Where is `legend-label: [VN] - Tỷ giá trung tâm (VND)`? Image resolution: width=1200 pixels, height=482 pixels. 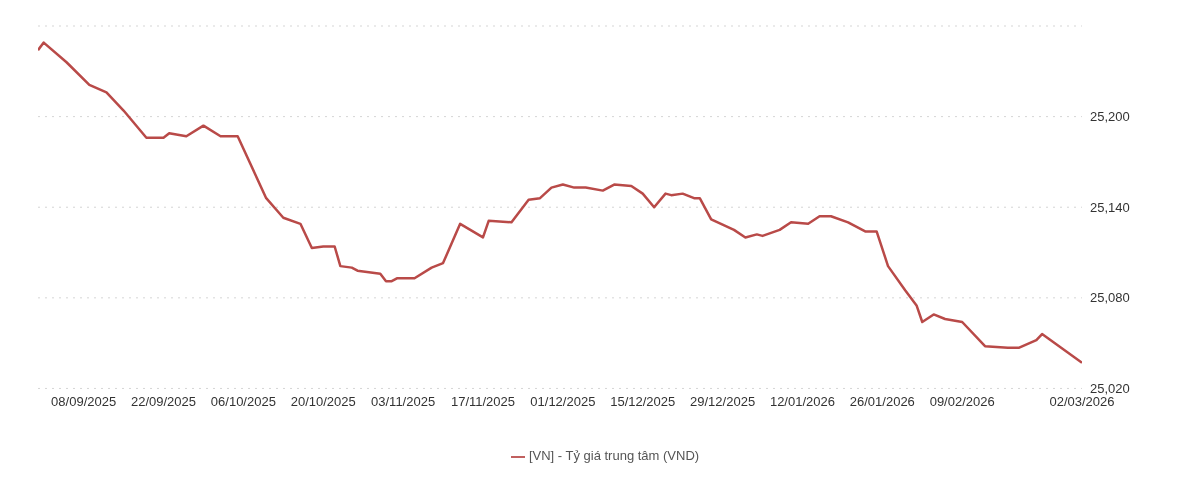 legend-label: [VN] - Tỷ giá trung tâm (VND) is located at coordinates (614, 456).